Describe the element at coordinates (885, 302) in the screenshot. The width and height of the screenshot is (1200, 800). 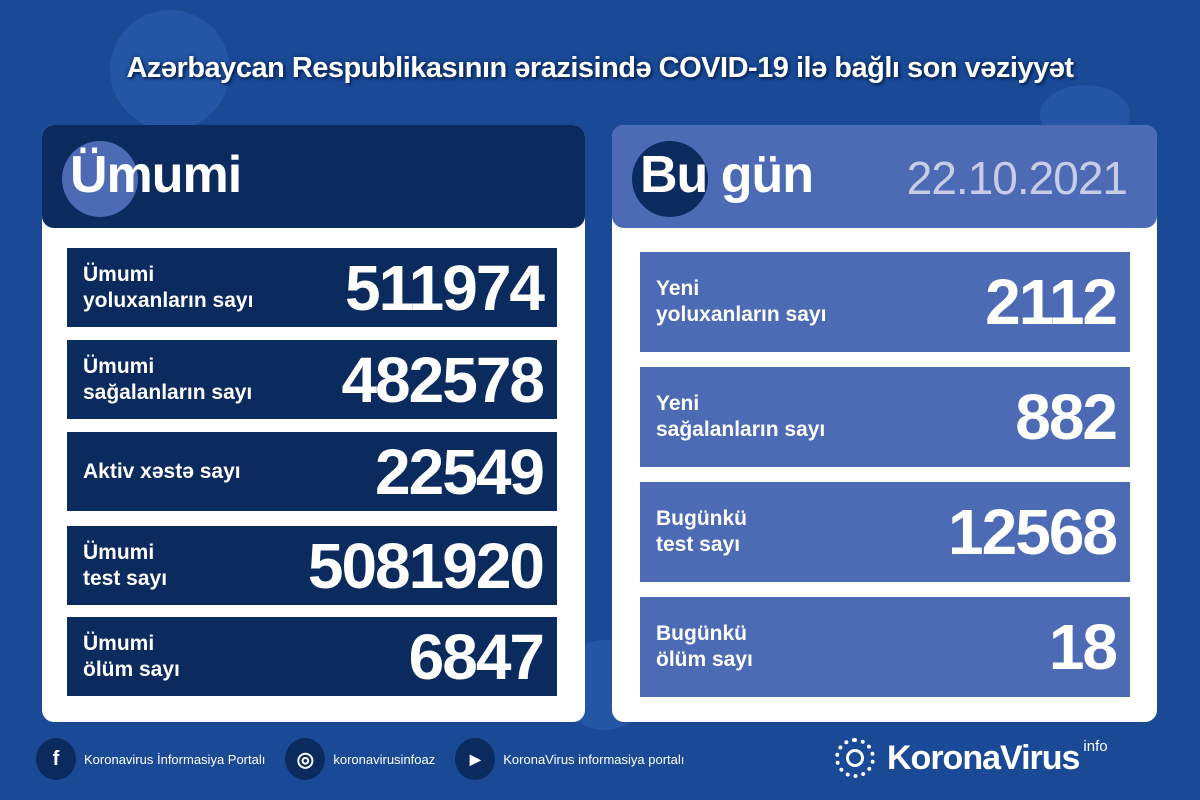
I see `stat-row-new-infected: Yeni yoluxanların sayı 2112` at that location.